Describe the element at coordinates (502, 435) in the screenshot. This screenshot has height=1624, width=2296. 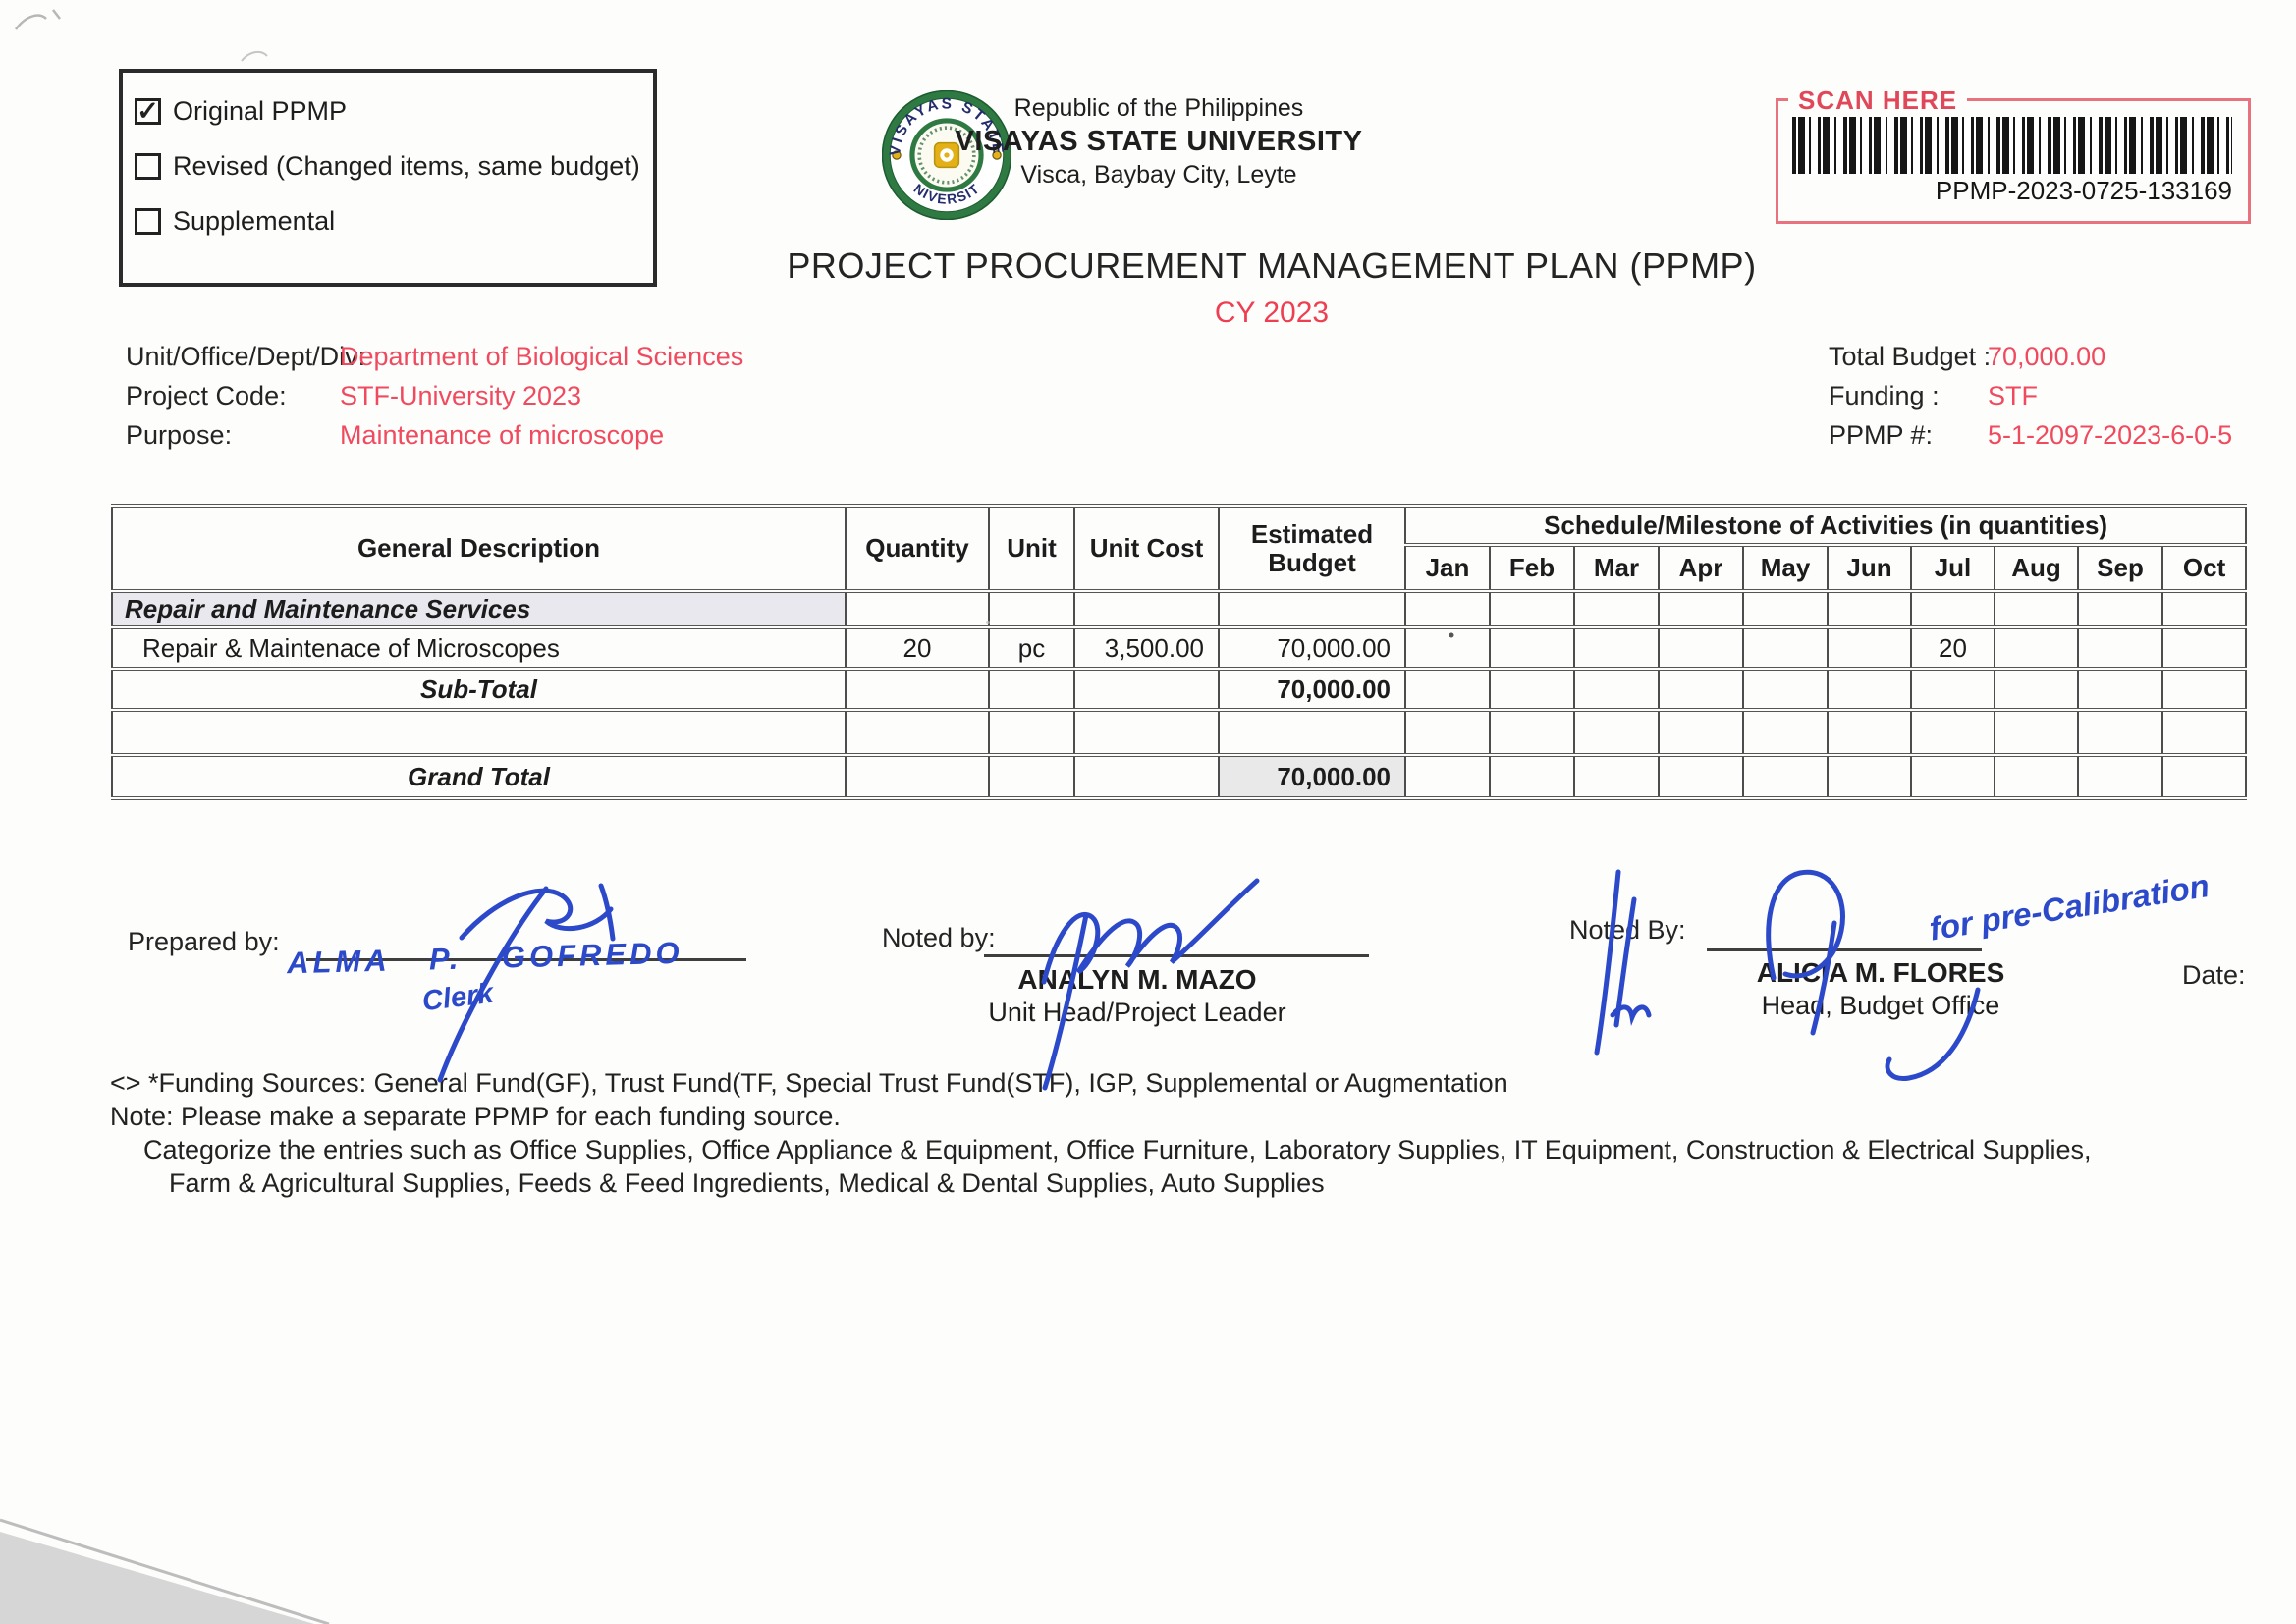
I see `purpose-value: Maintenance of microscope` at that location.